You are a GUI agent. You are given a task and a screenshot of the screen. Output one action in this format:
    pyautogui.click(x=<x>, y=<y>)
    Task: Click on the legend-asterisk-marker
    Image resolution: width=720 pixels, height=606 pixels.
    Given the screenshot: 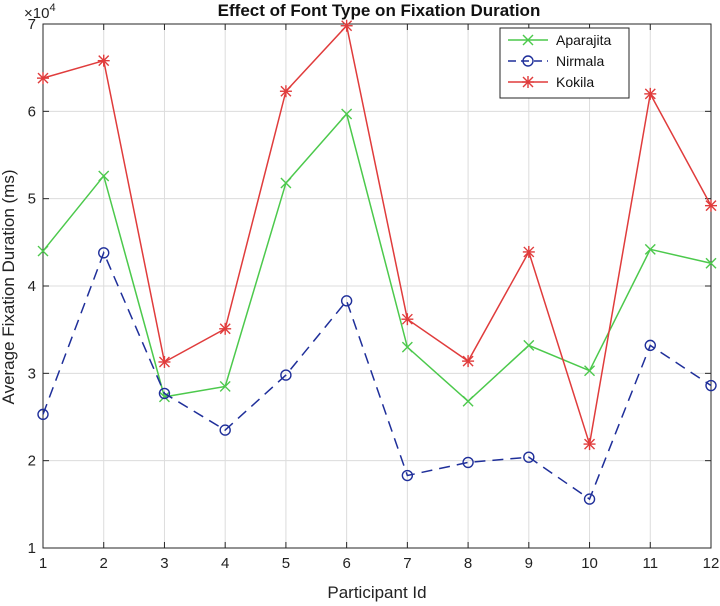 What is the action you would take?
    pyautogui.click(x=528, y=82)
    